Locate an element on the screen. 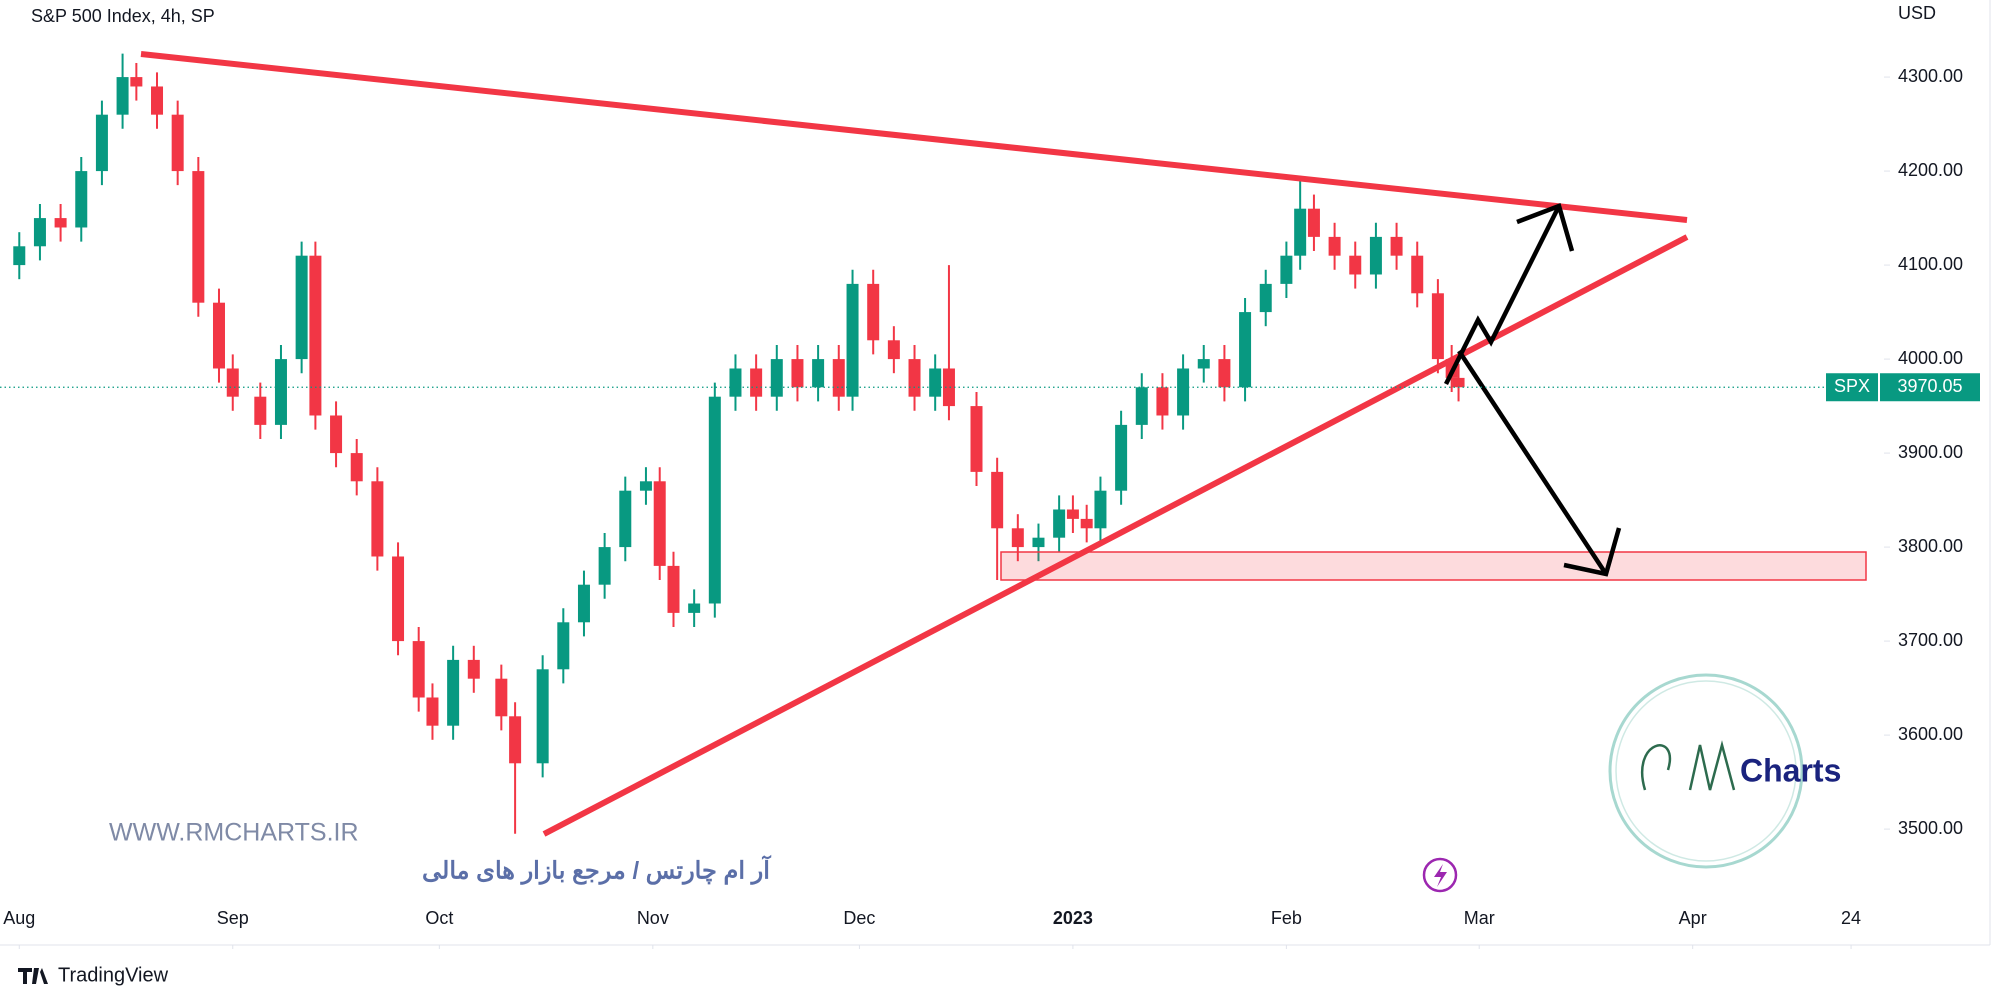 The width and height of the screenshot is (2000, 1000). support-zone is located at coordinates (1433, 566).